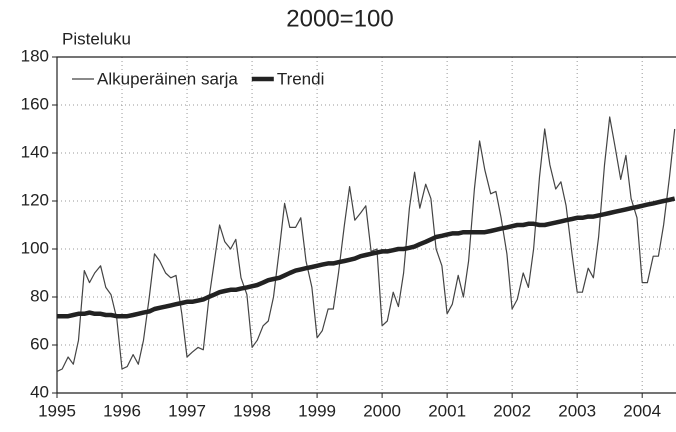 The image size is (676, 432). I want to click on y-tick-label: 160, so click(35, 103).